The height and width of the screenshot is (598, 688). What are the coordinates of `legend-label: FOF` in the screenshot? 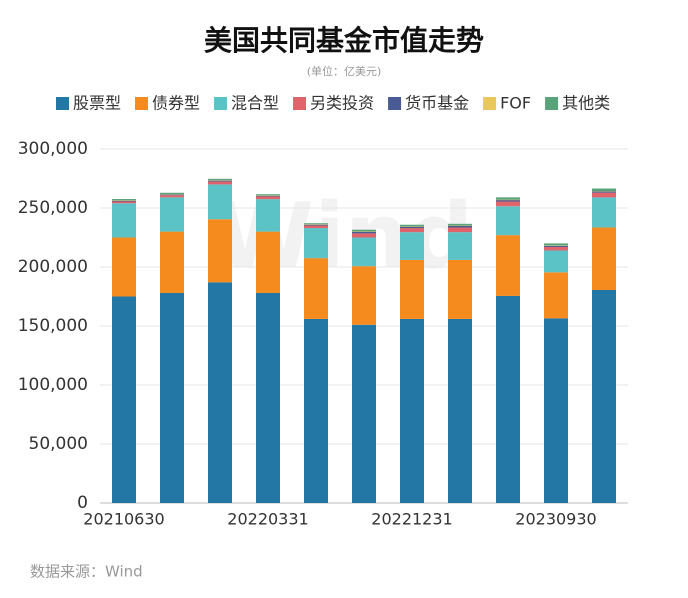 It's located at (515, 103).